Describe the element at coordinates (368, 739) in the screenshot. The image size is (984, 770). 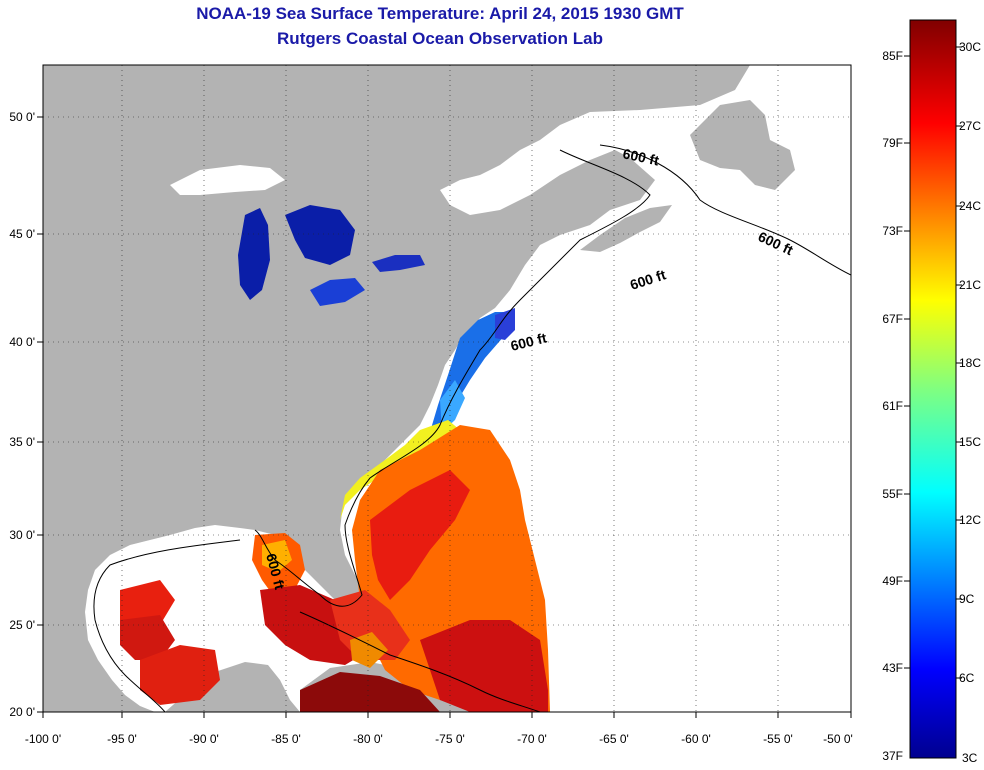
I see `lon-tick-label: -80 0'` at that location.